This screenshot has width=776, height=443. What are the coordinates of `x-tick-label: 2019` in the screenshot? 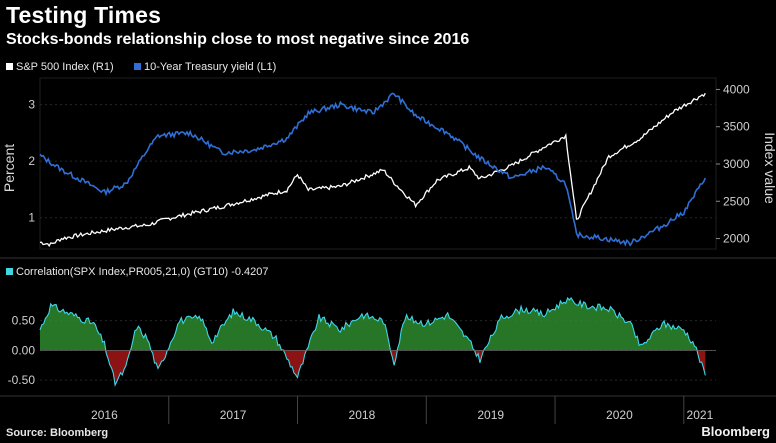 It's located at (490, 415).